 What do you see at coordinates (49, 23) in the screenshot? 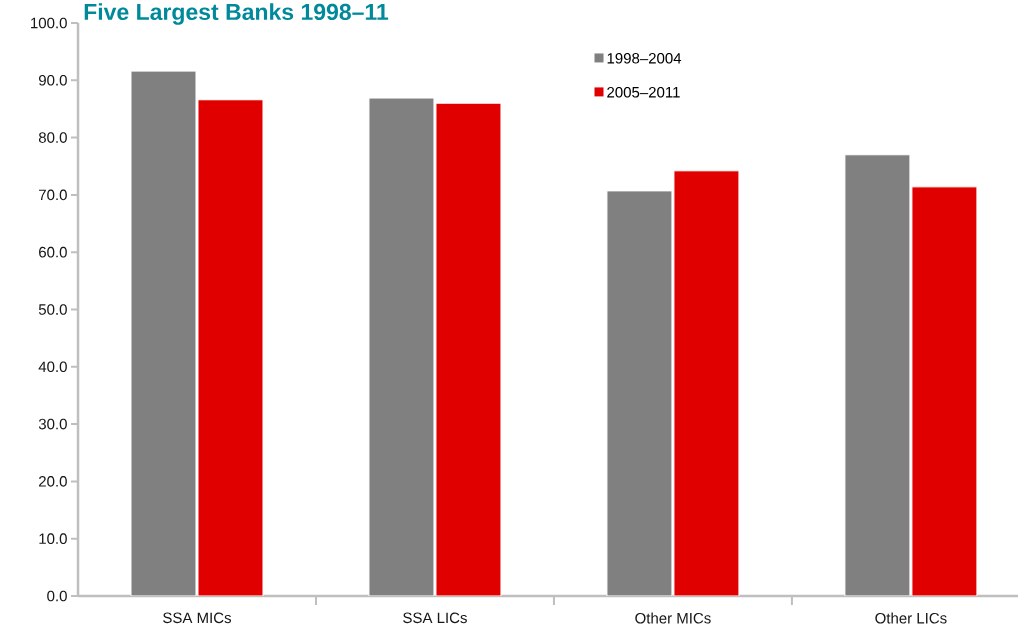
I see `y-tick-label: 100.0` at bounding box center [49, 23].